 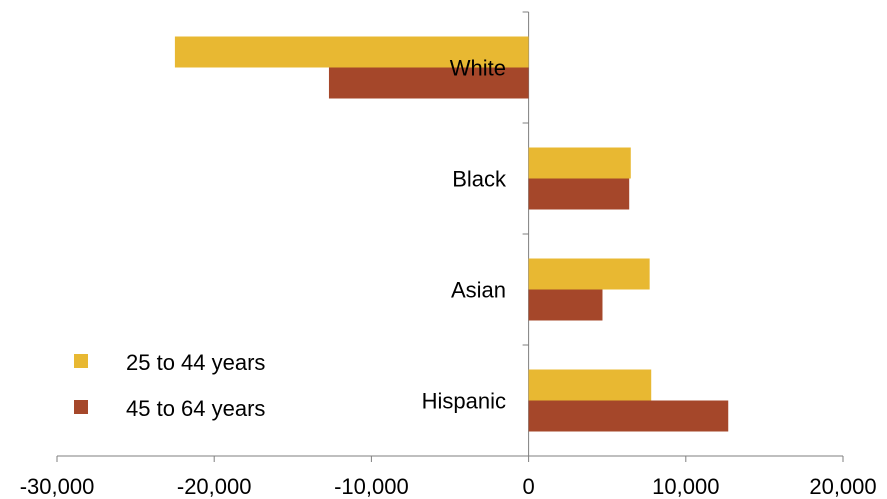 What do you see at coordinates (214, 486) in the screenshot?
I see `x-tick-label: -20,000` at bounding box center [214, 486].